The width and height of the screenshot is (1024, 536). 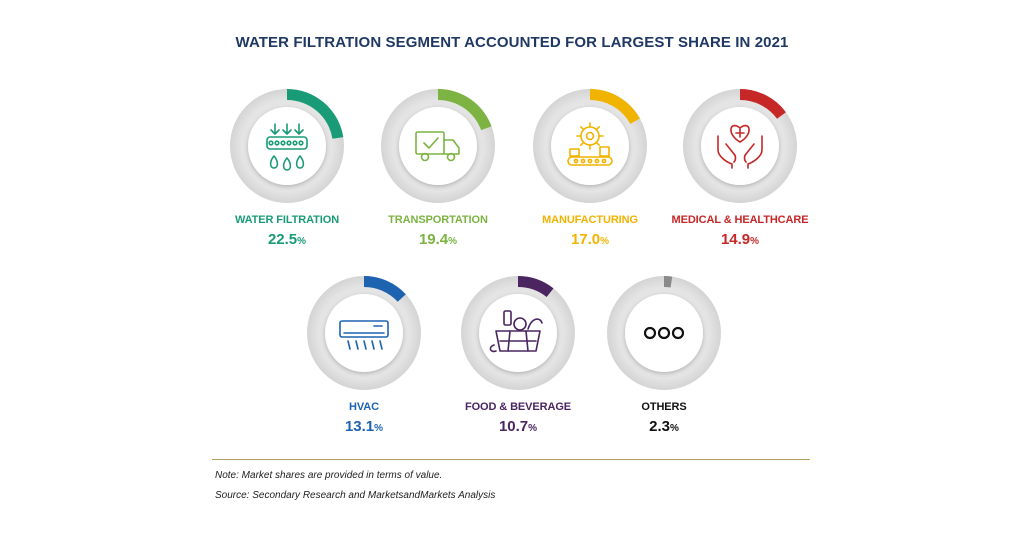 I want to click on segment-manufacturing, so click(x=590, y=146).